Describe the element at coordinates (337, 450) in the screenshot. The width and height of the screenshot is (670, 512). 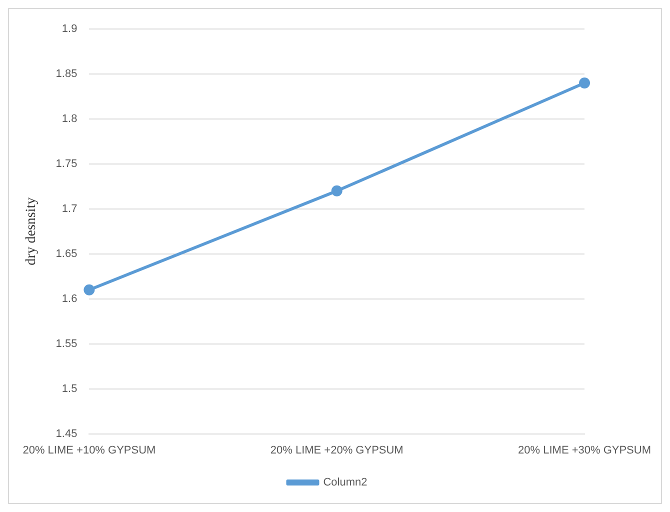
I see `x-tick-label: 20% LIME +20% GYPSUM` at that location.